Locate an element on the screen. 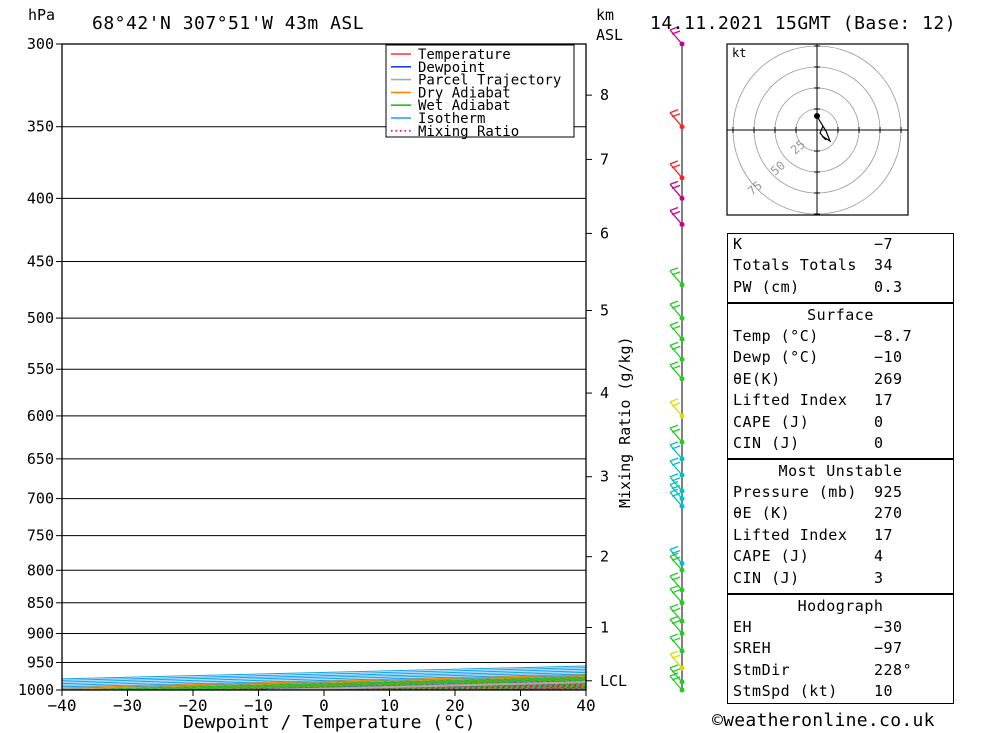 Image resolution: width=1000 pixels, height=733 pixels. pressure-tick-label: 850 is located at coordinates (40, 603).